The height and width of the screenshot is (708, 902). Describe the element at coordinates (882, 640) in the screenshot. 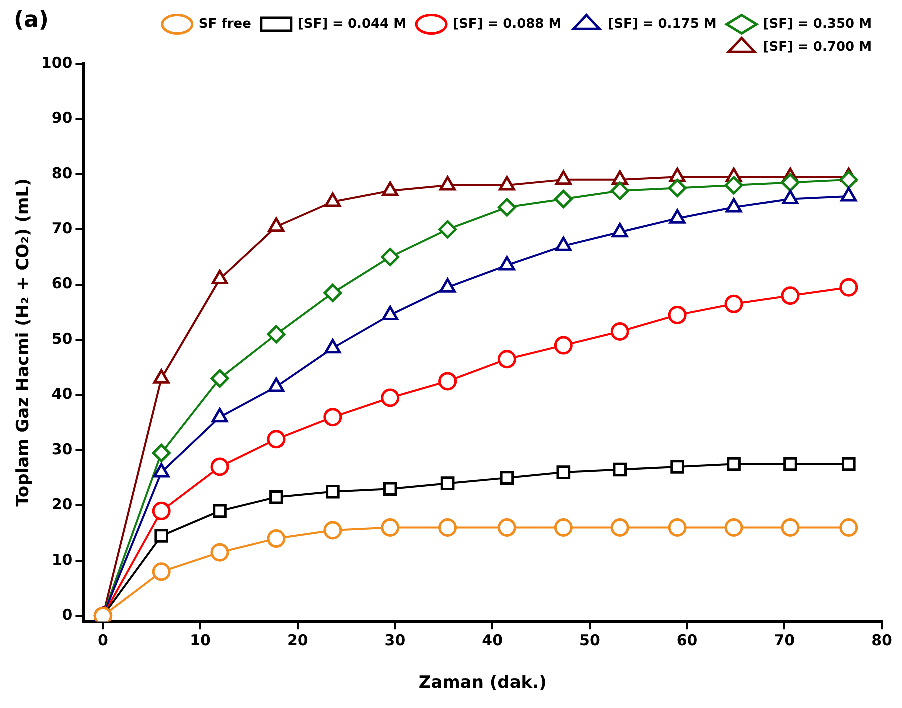

I see `x-tick-label: 80` at that location.